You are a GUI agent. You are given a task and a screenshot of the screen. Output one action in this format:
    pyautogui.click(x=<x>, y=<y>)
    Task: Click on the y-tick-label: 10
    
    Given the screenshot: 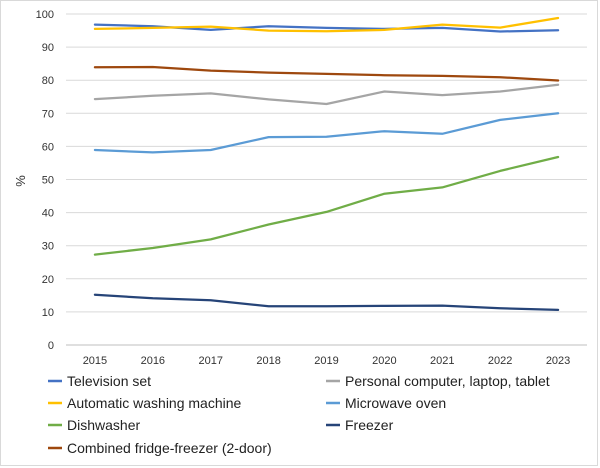 What is the action you would take?
    pyautogui.click(x=48, y=313)
    